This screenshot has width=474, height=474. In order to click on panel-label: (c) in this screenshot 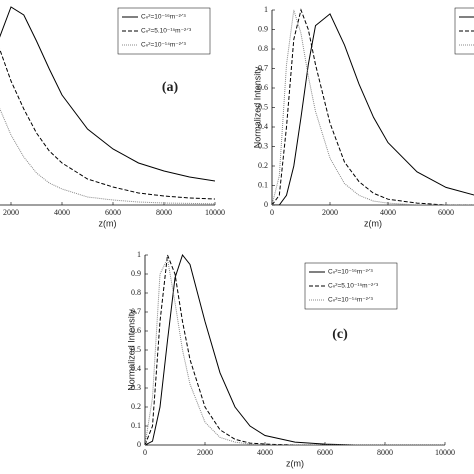, I will do `click(340, 334)`.